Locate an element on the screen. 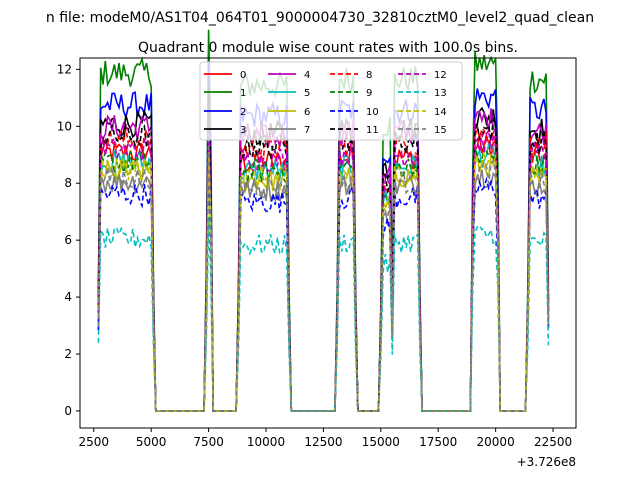 This screenshot has height=480, width=640. y-tick-label: 0 is located at coordinates (68, 411).